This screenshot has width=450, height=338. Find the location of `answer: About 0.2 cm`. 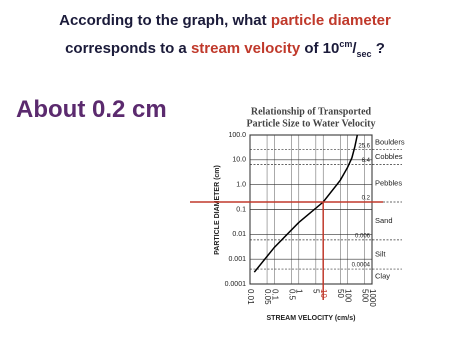

answer: About 0.2 cm is located at coordinates (91, 109).